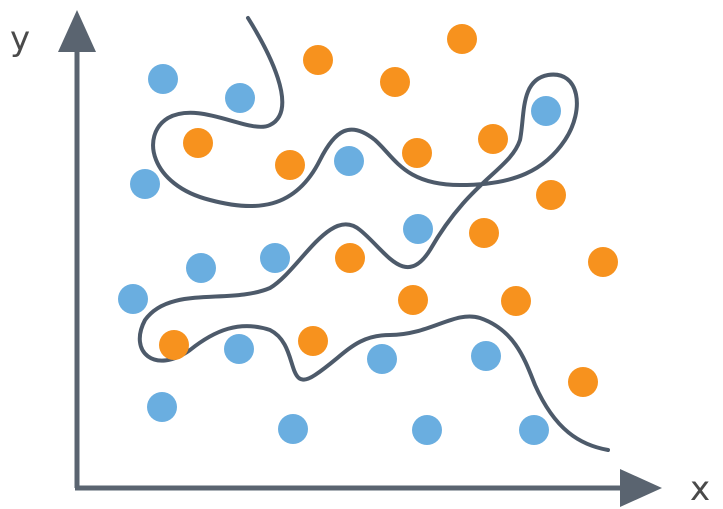 The image size is (723, 509). Describe the element at coordinates (641, 488) in the screenshot. I see `x-axis-arrowhead` at that location.